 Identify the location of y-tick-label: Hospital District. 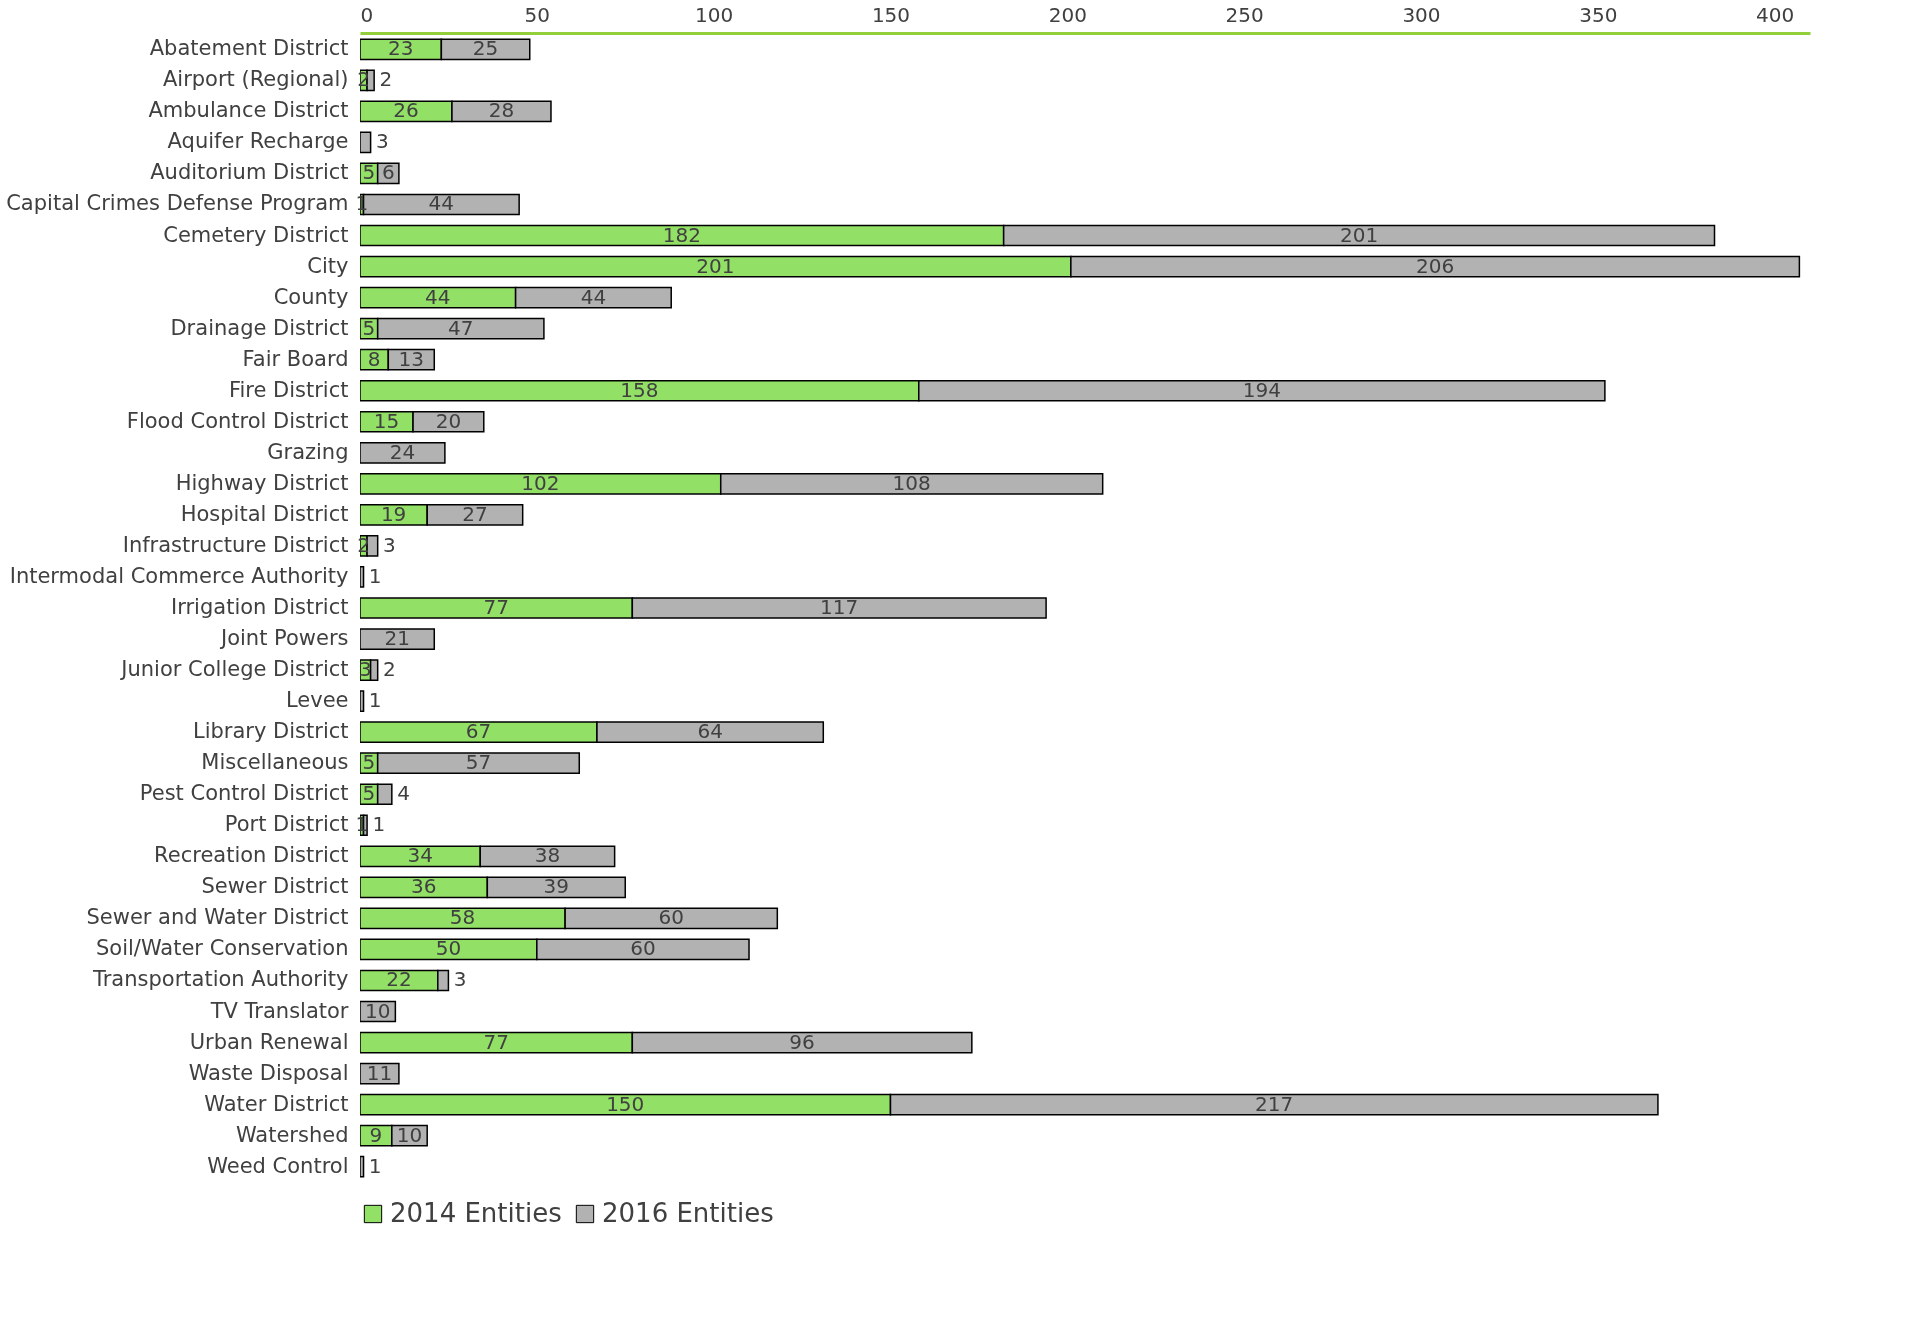
(264, 513).